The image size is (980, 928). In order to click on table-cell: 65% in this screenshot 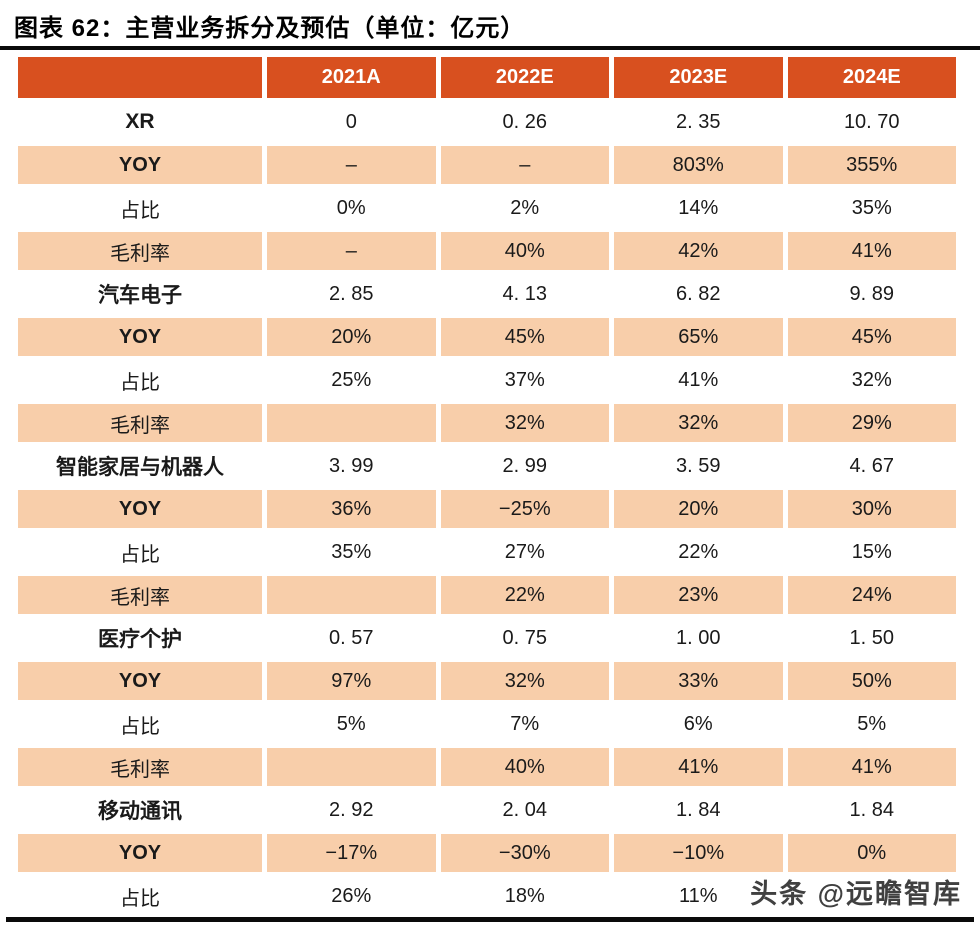, I will do `click(698, 337)`.